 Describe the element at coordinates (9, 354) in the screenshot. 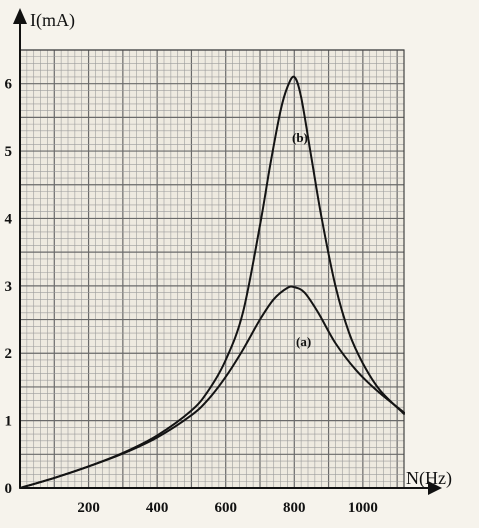

I see `y-tick-label: 2` at that location.